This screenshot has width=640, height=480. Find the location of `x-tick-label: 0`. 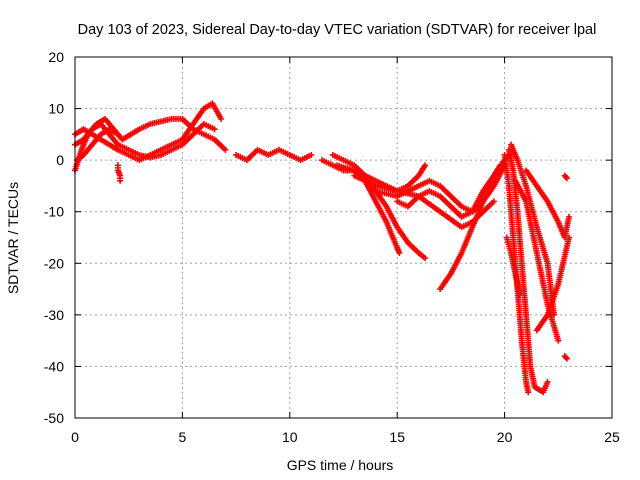

x-tick-label: 0 is located at coordinates (75, 437).